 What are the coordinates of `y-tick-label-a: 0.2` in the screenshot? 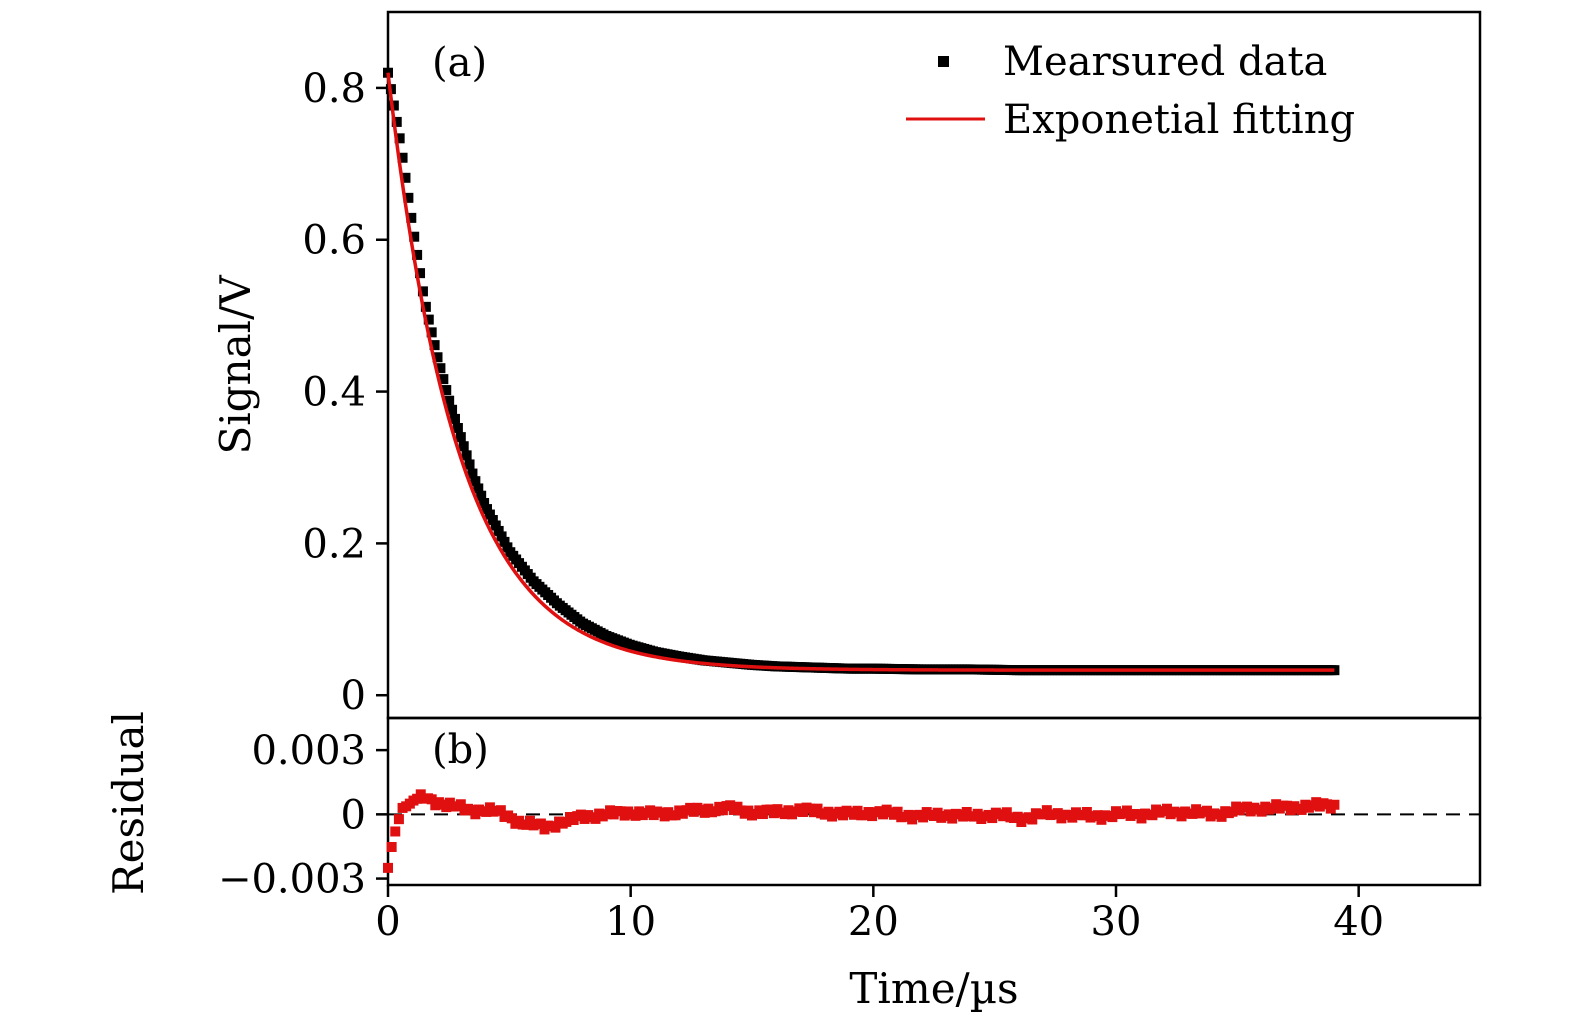 It's located at (334, 544).